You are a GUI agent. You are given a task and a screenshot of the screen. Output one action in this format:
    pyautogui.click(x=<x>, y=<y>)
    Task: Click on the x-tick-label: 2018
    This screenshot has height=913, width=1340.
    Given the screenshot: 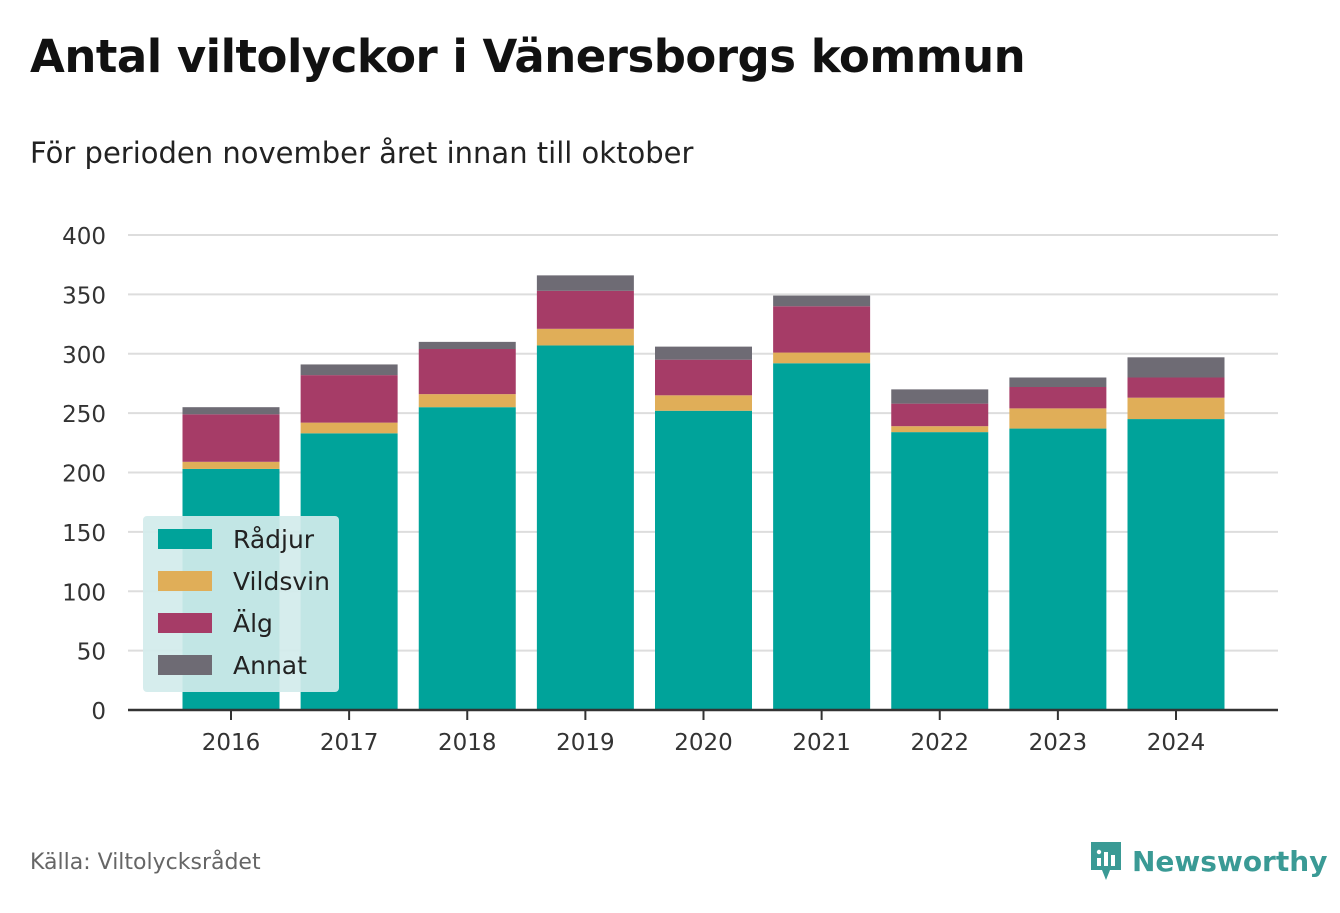 What is the action you would take?
    pyautogui.click(x=467, y=743)
    